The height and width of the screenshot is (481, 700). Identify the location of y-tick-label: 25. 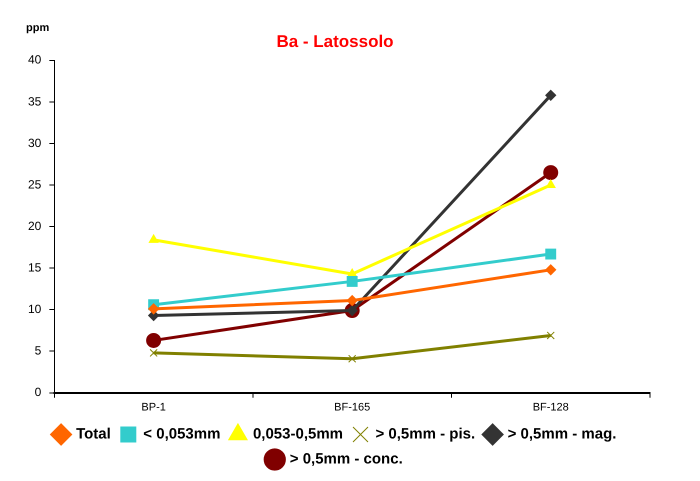
(35, 184).